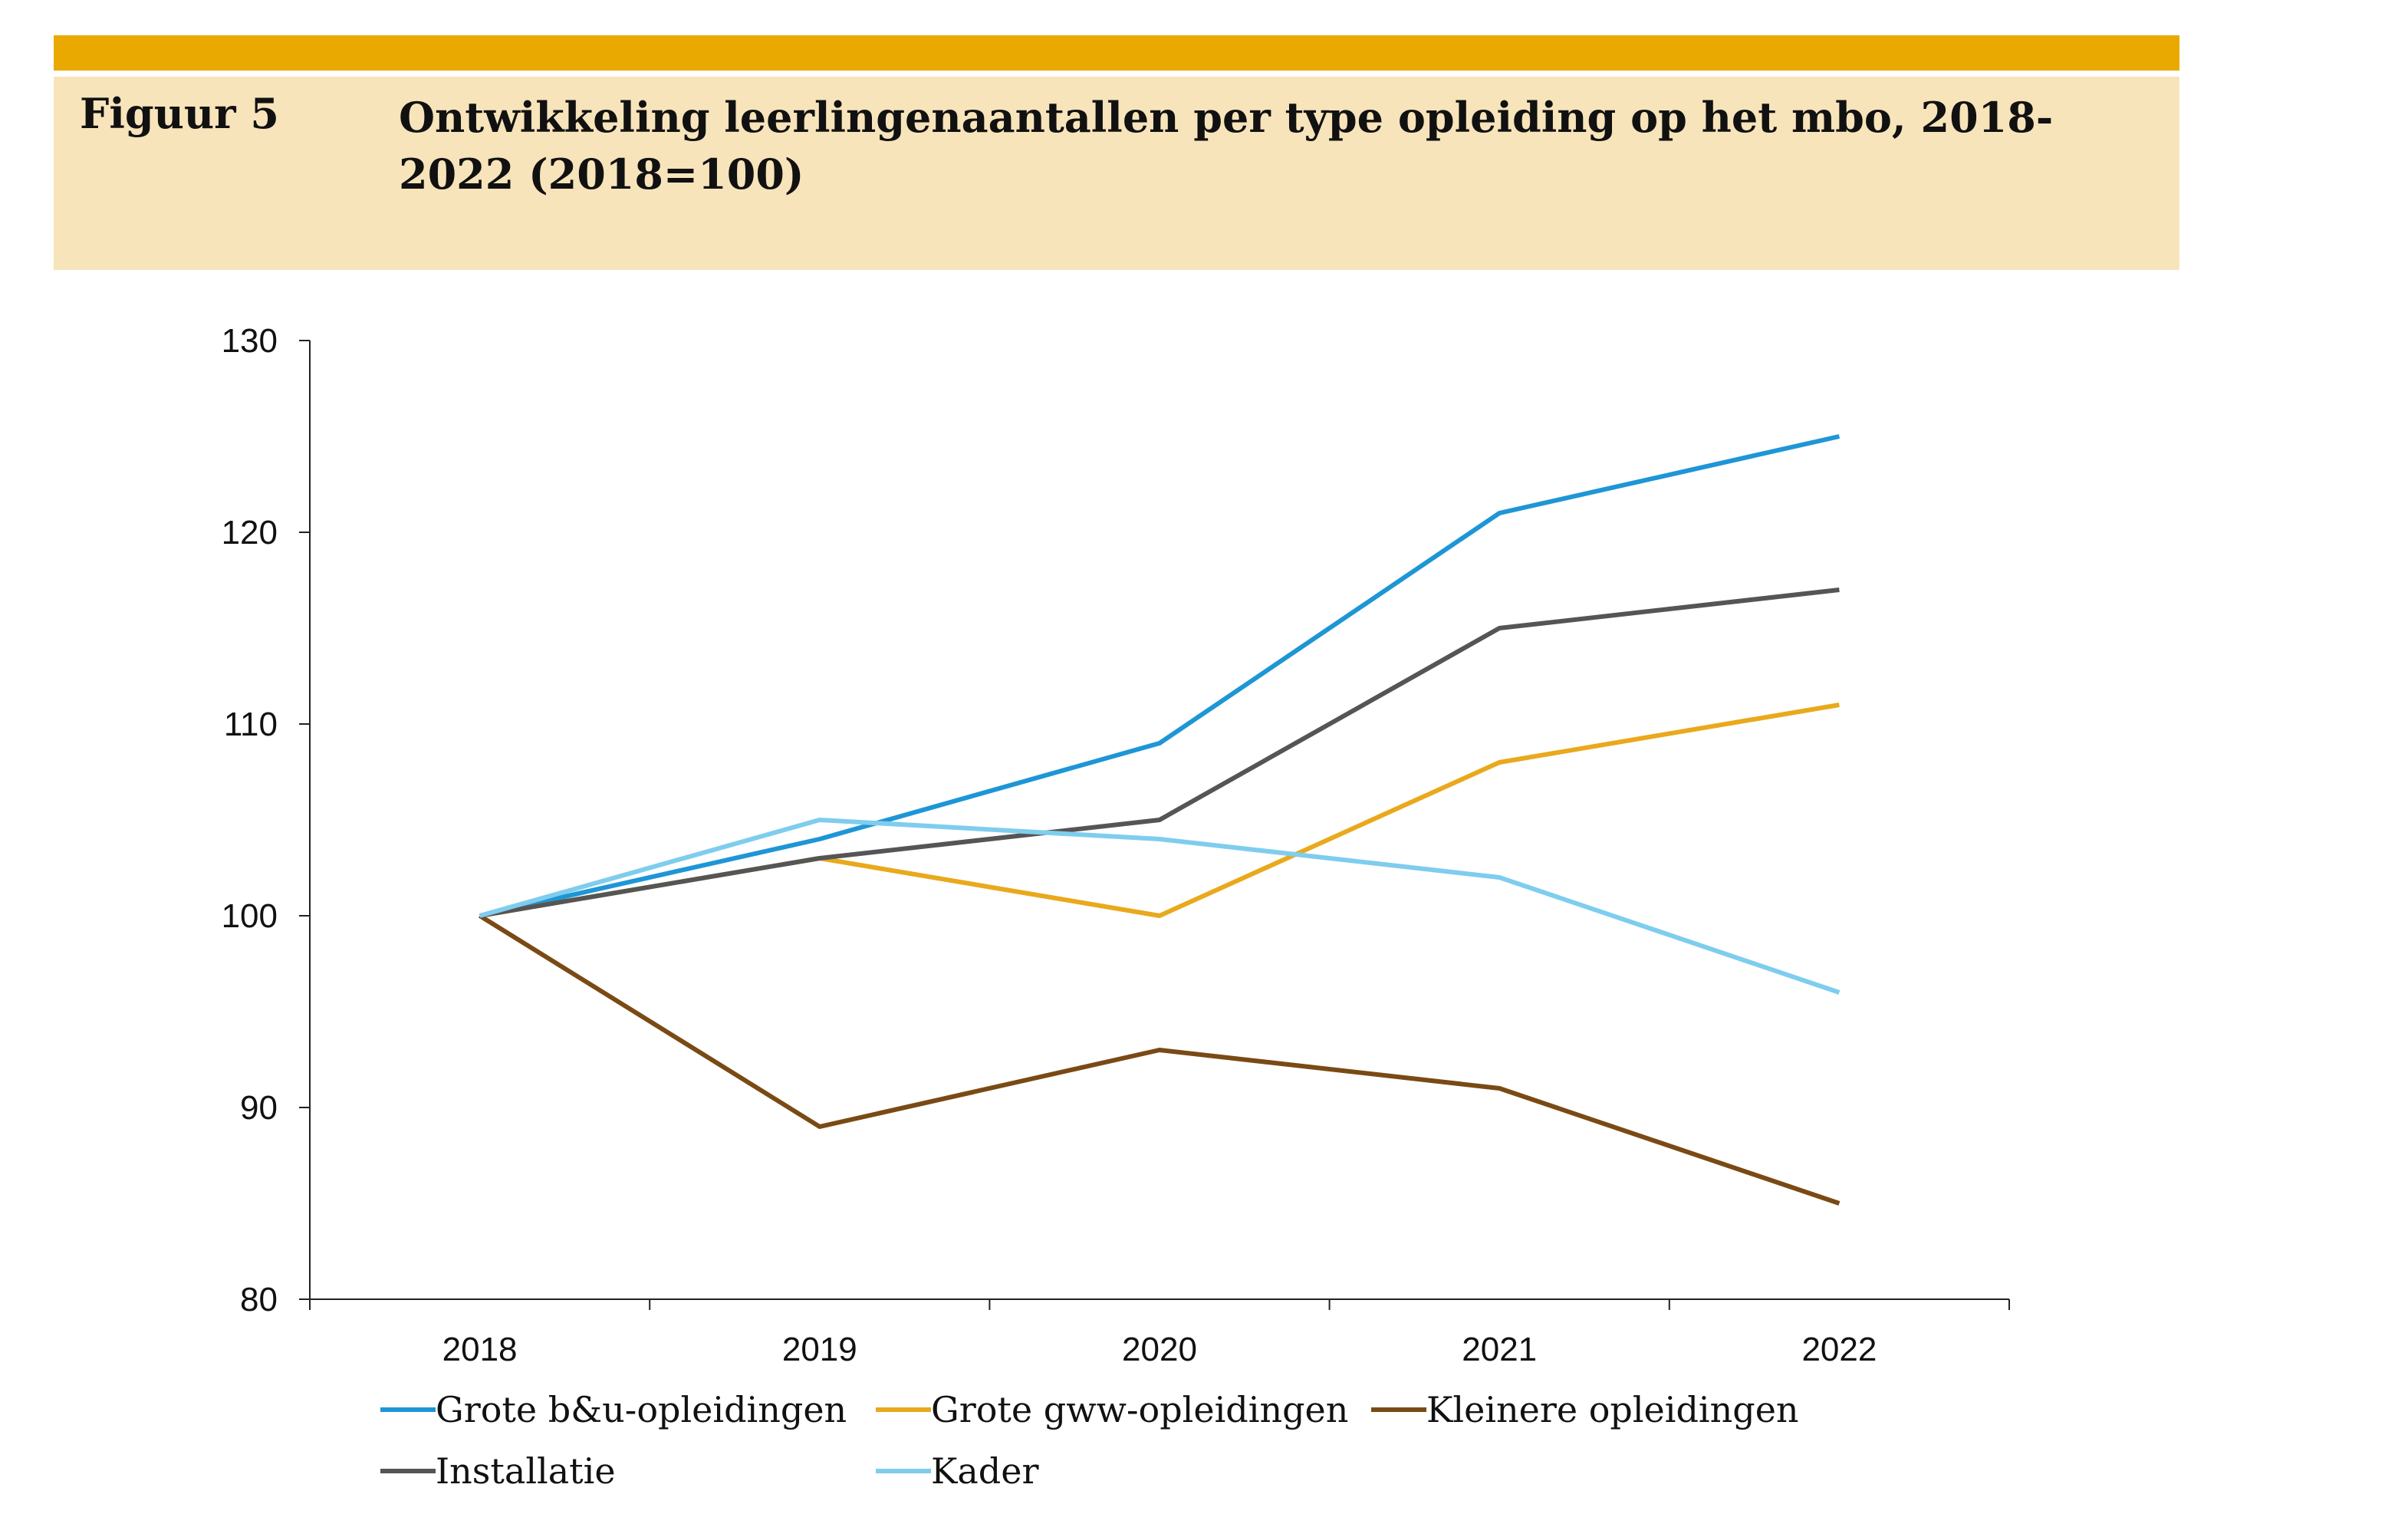  Describe the element at coordinates (1612, 1409) in the screenshot. I see `legend-label: Kleinere opleidingen` at that location.